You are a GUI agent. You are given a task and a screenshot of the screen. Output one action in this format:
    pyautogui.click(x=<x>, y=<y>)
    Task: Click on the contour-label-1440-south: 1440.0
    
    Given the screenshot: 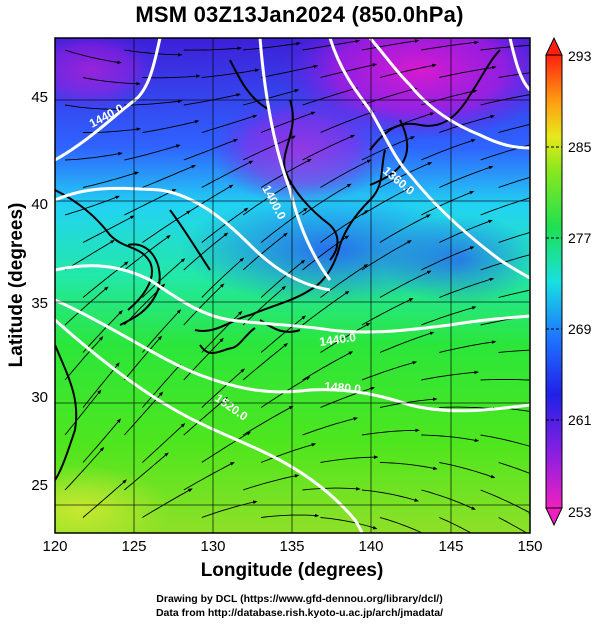 What is the action you would take?
    pyautogui.click(x=337, y=339)
    